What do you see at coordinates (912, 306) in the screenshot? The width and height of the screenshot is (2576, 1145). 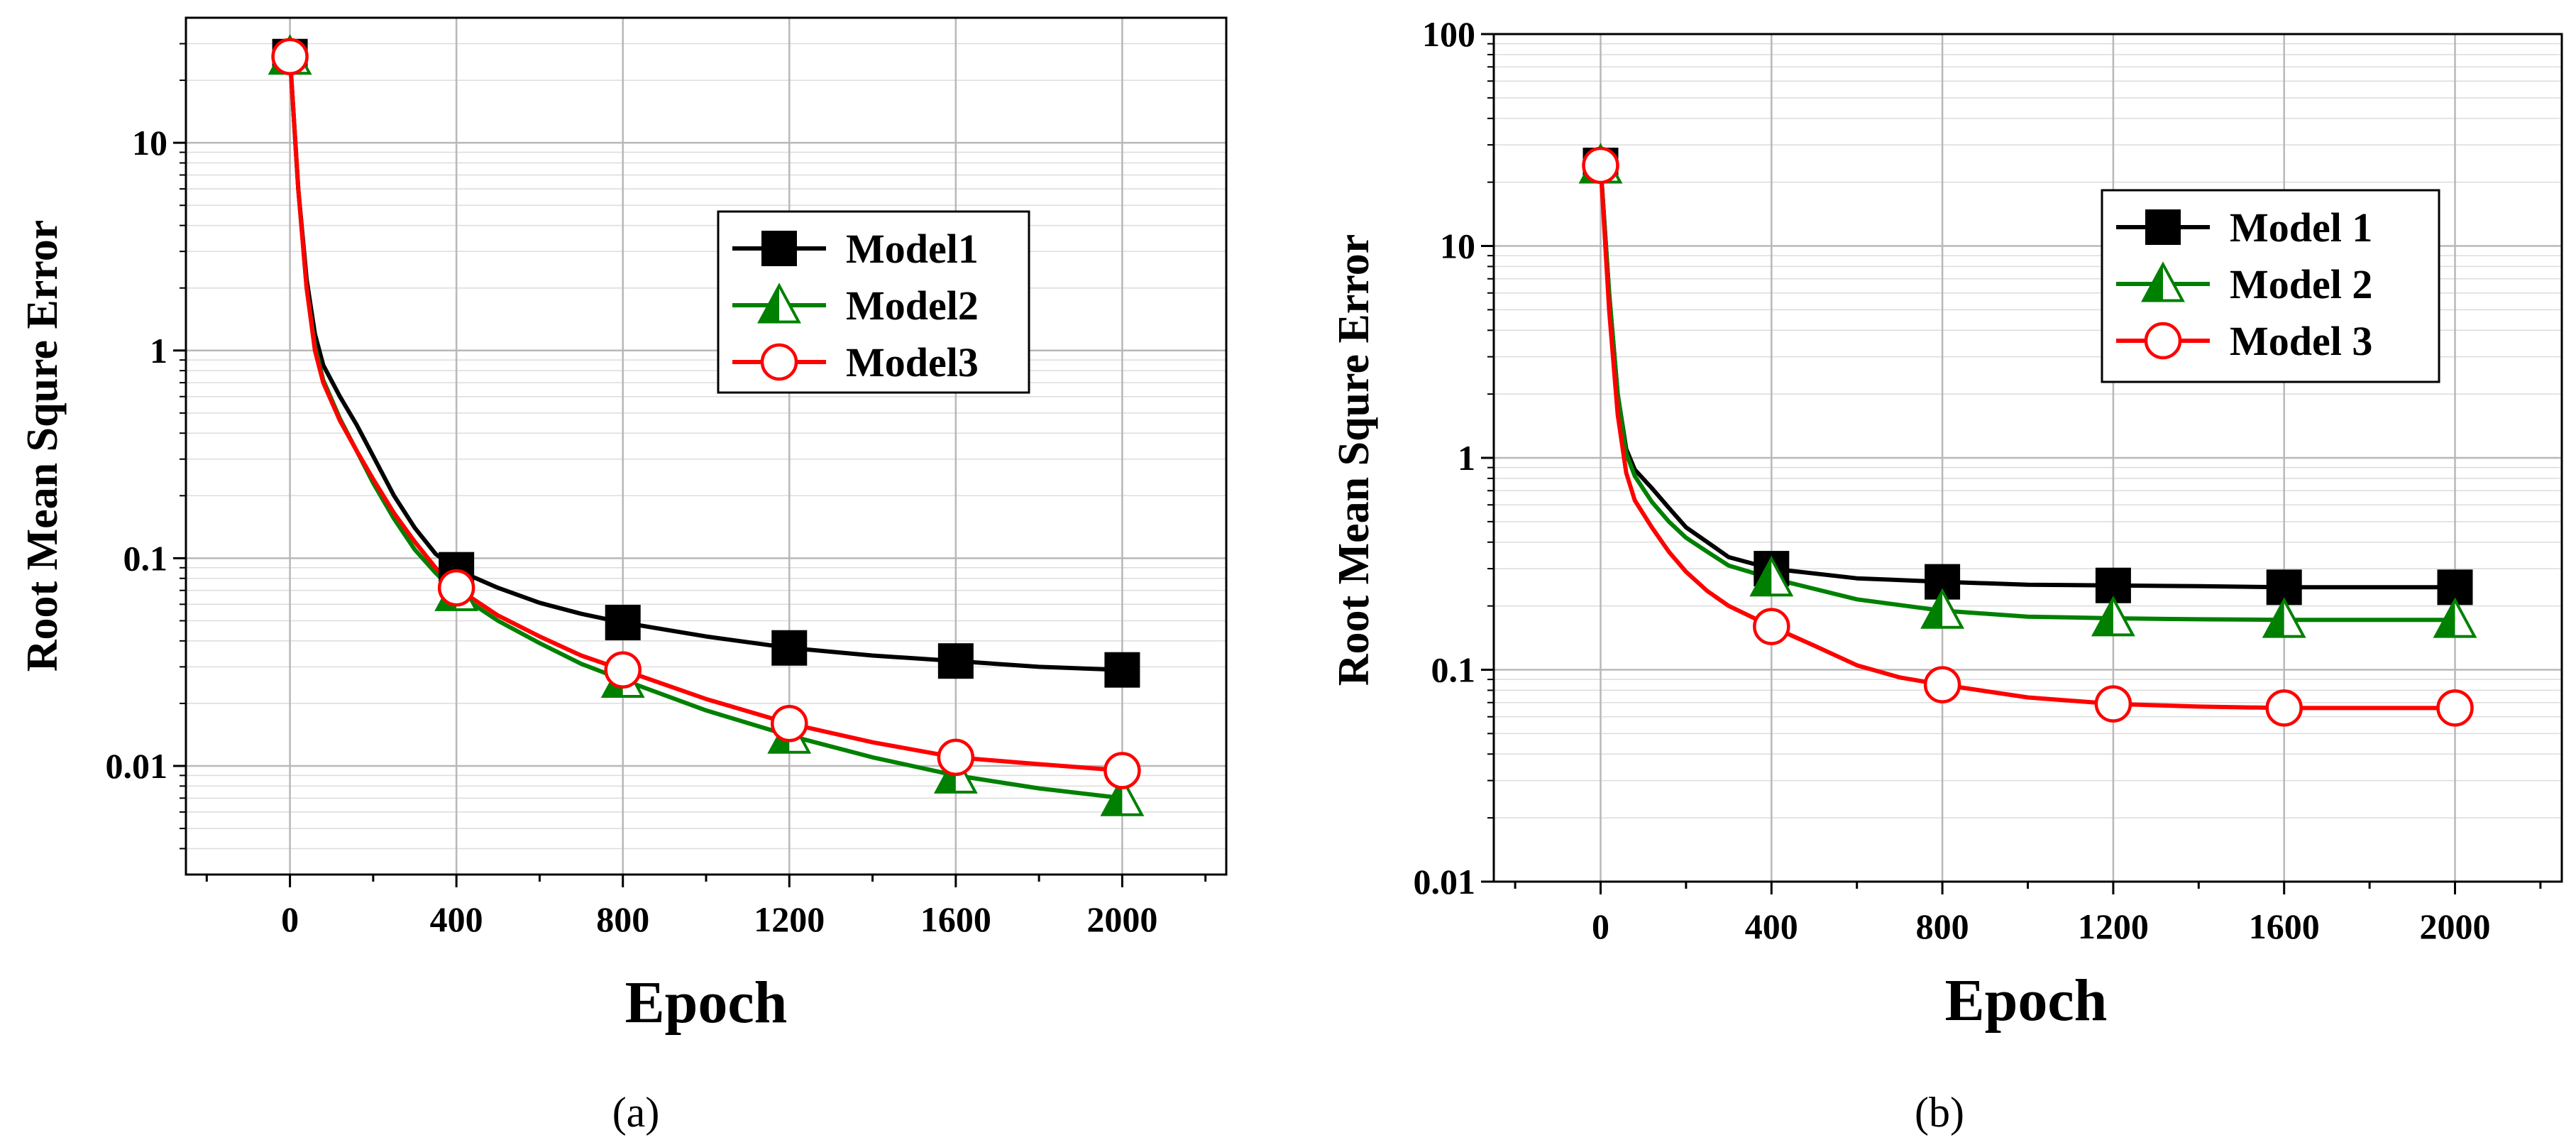 I see `legend-label: Model2` at bounding box center [912, 306].